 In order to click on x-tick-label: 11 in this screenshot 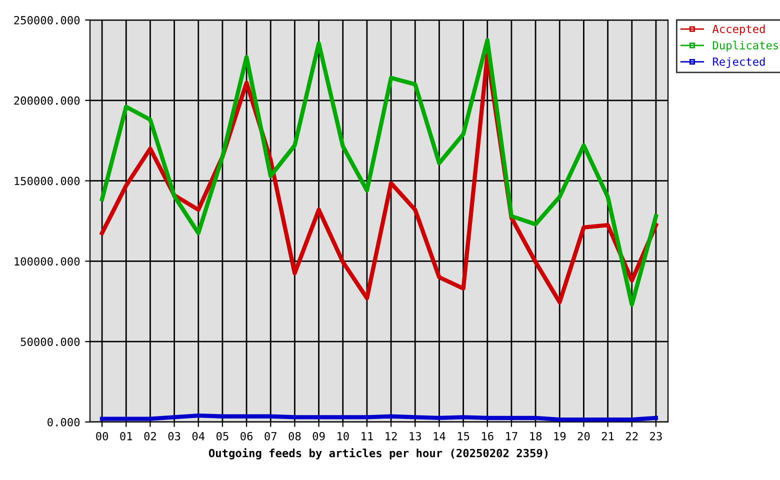, I will do `click(367, 436)`.